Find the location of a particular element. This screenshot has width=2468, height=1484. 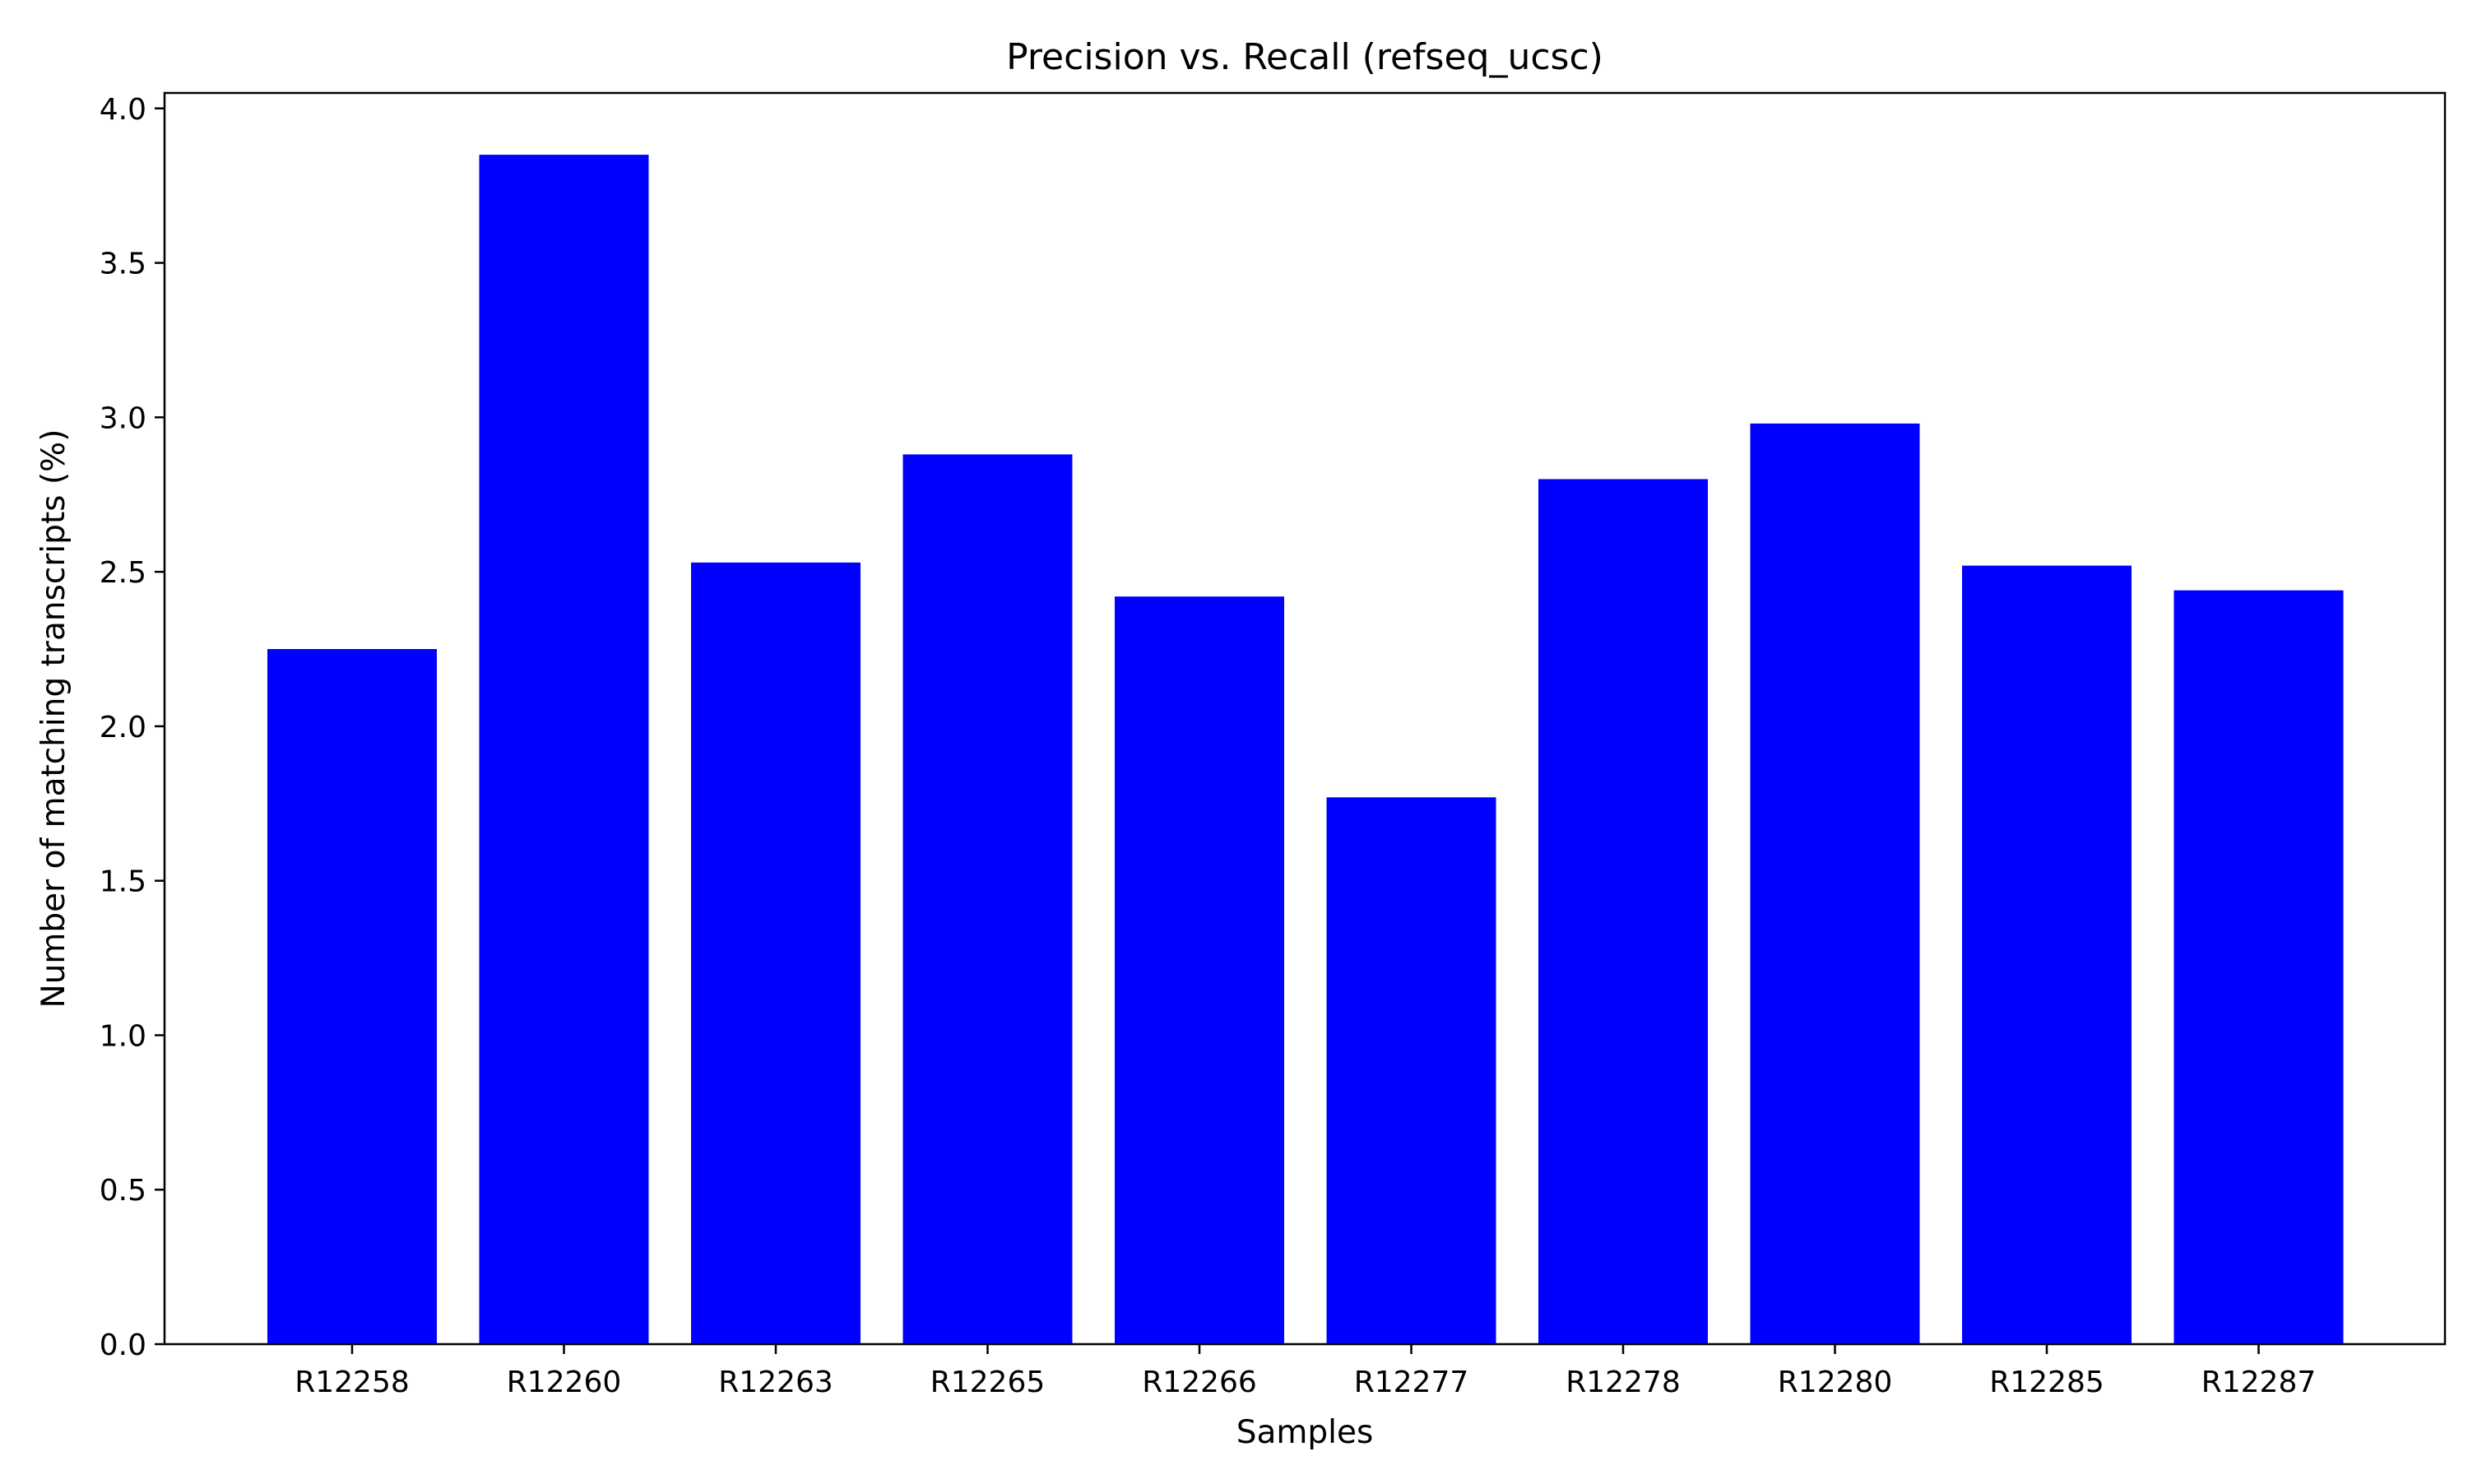

bar-R12266 is located at coordinates (1199, 970).